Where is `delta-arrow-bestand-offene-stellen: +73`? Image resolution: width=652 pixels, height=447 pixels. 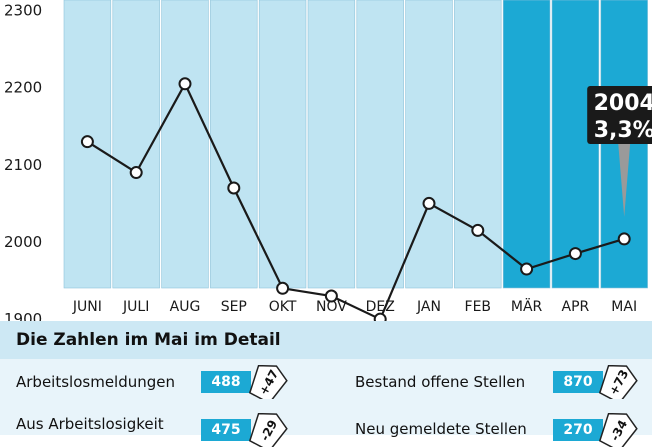 delta-arrow-bestand-offene-stellen: +73 is located at coordinates (618, 382).